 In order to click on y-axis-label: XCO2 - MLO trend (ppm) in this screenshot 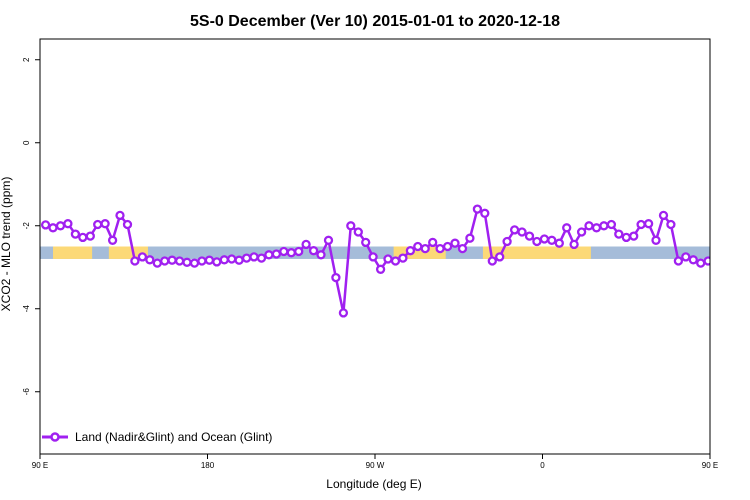, I will do `click(6, 244)`.